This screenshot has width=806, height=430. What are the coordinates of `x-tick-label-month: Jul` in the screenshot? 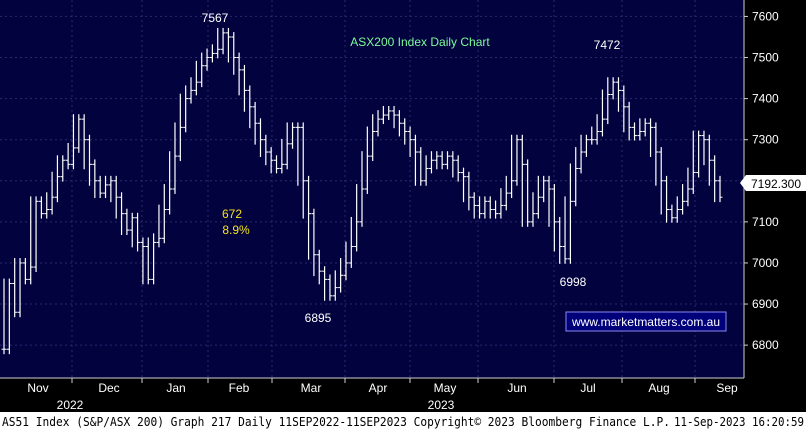 It's located at (587, 388).